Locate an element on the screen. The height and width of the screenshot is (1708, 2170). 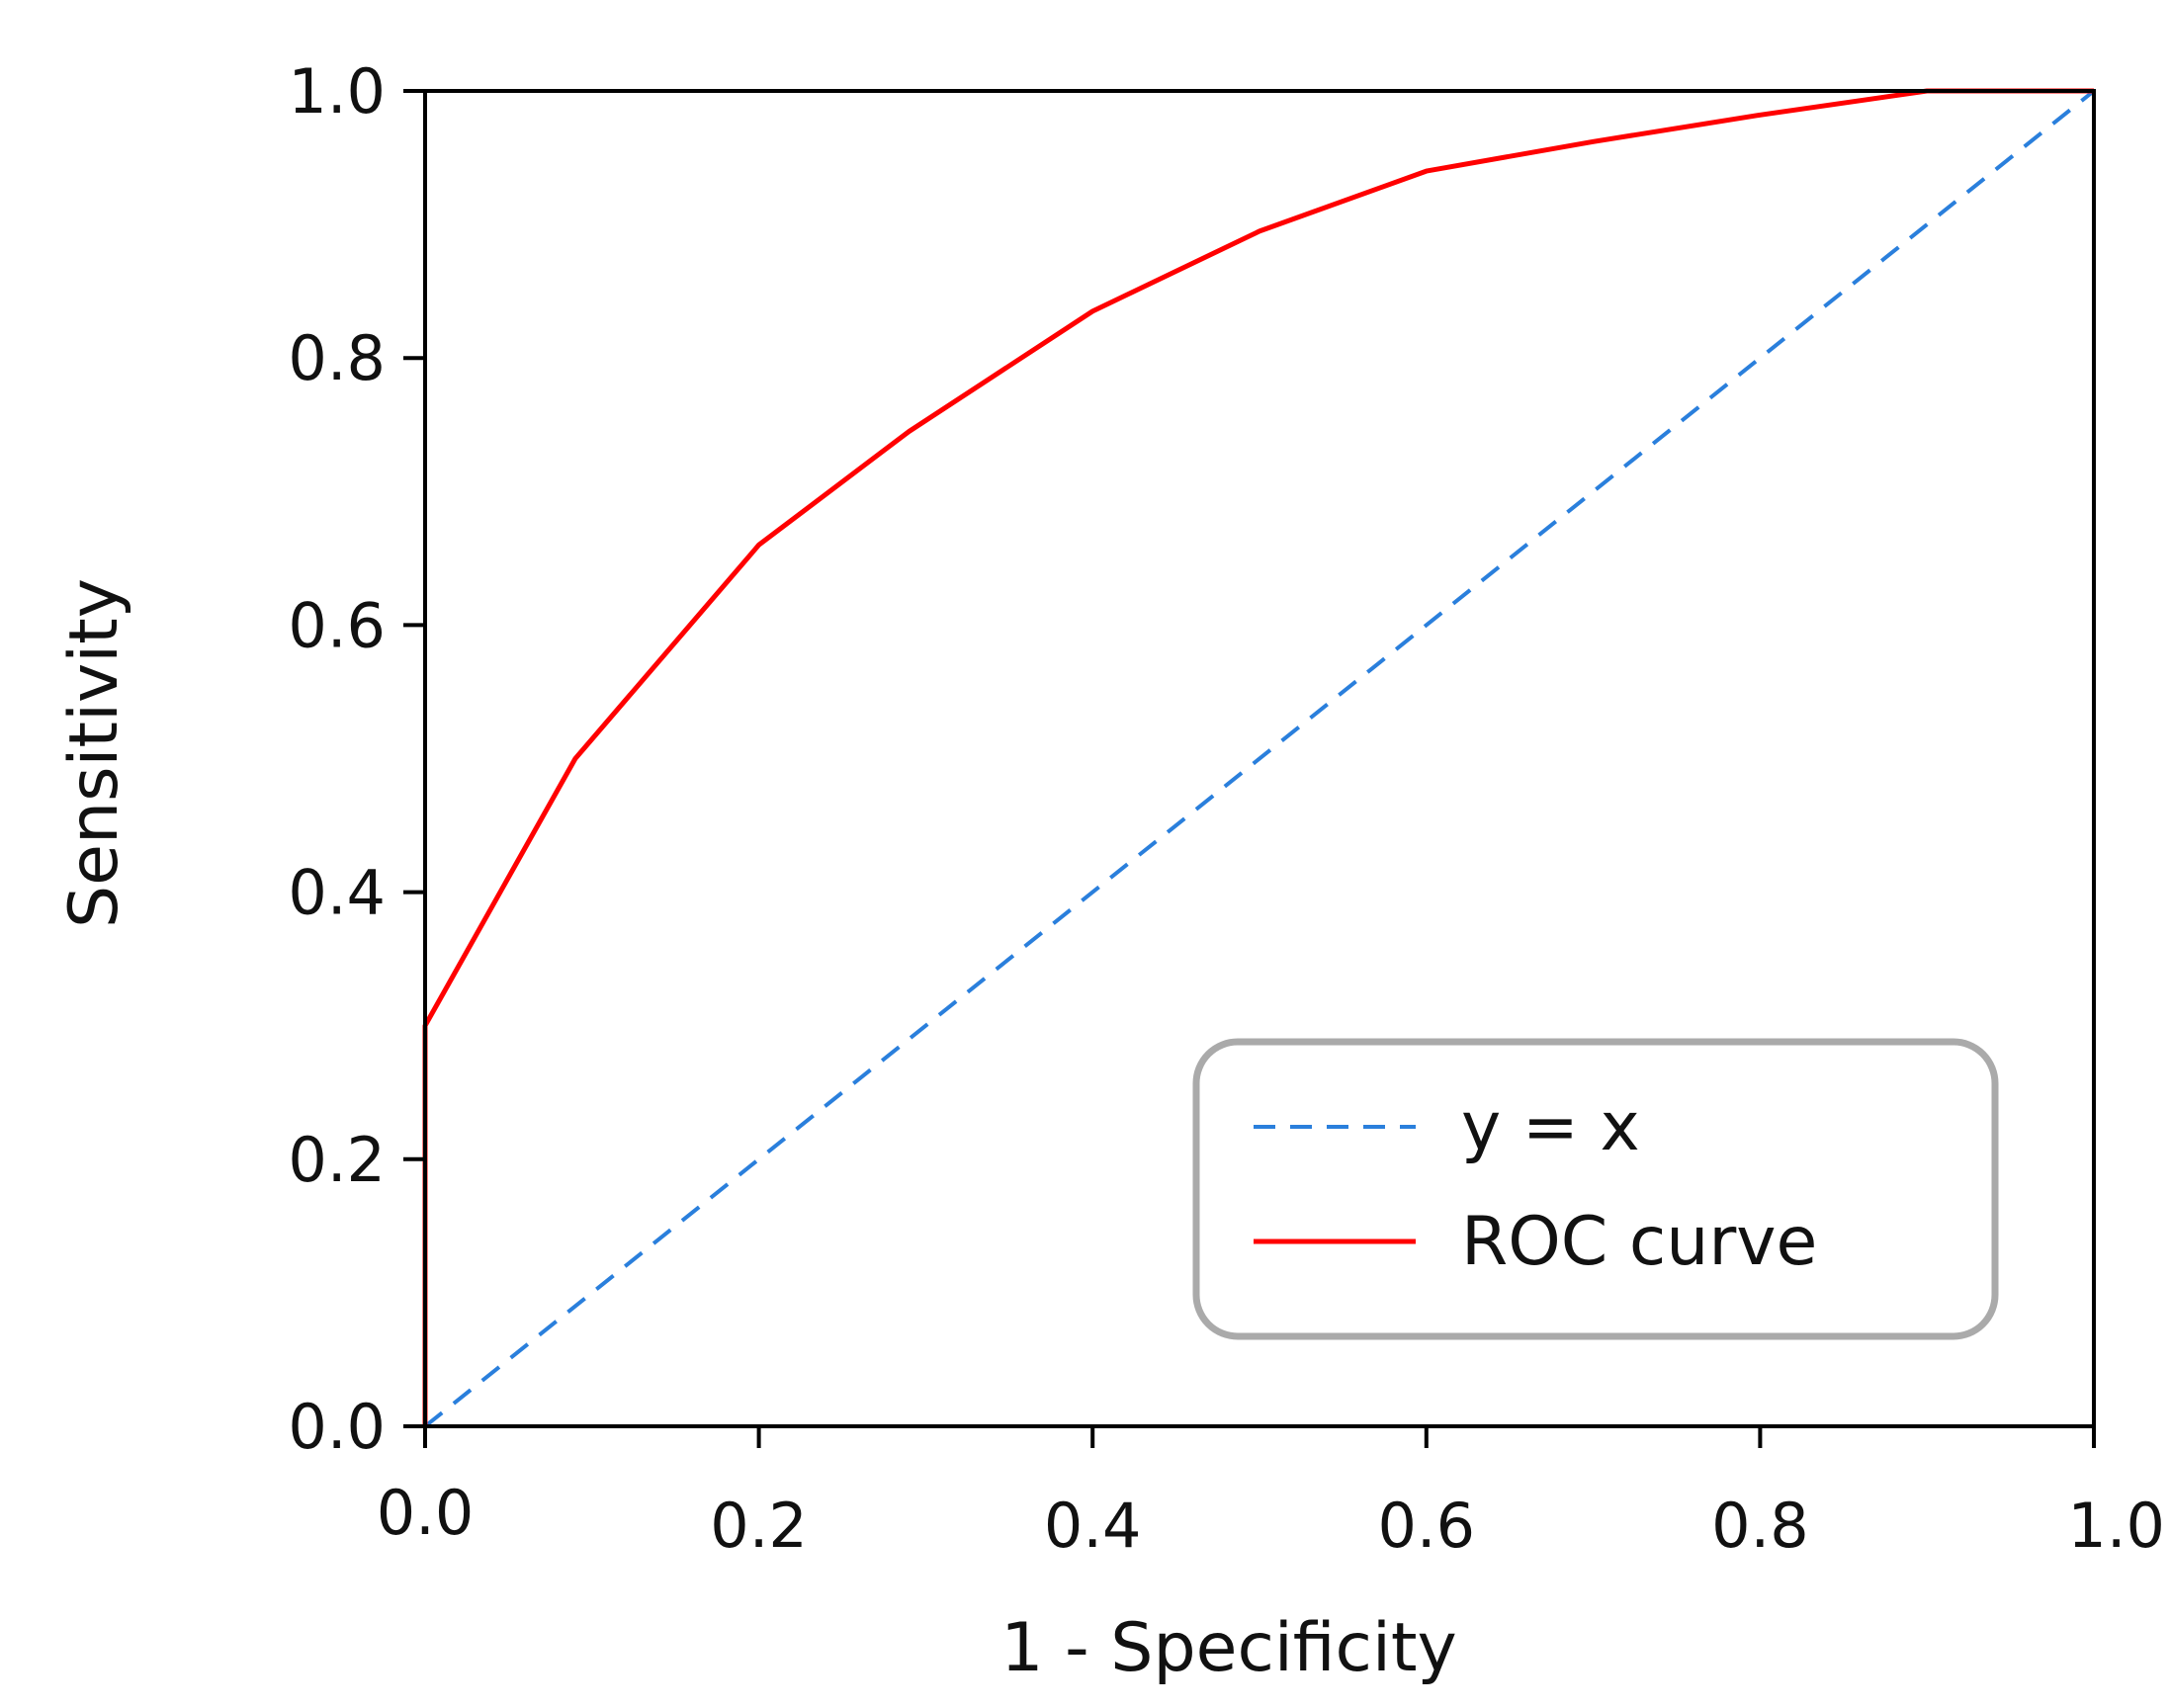
legend: y = x ROC curve is located at coordinates (1595, 1189).